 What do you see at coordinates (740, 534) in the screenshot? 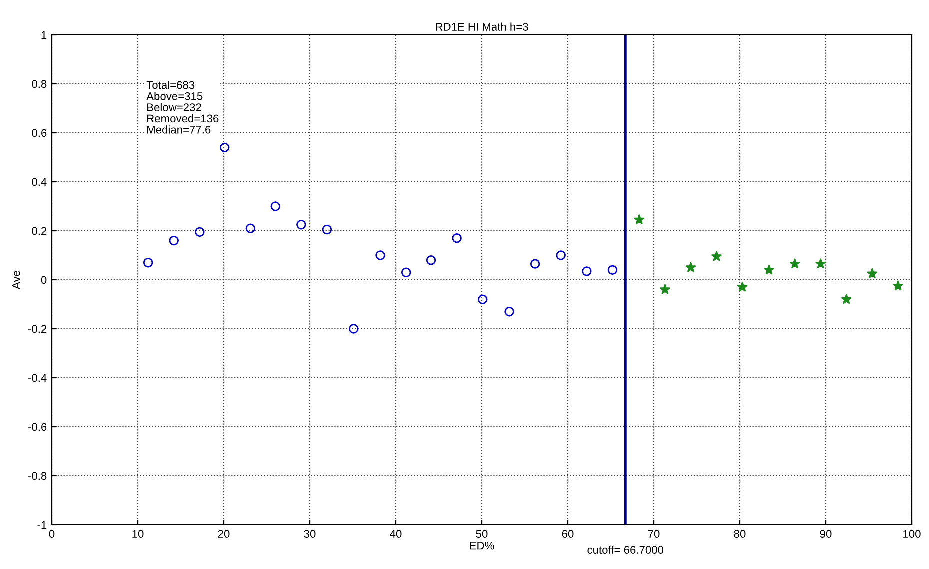
I see `x-tick-label: 80` at bounding box center [740, 534].